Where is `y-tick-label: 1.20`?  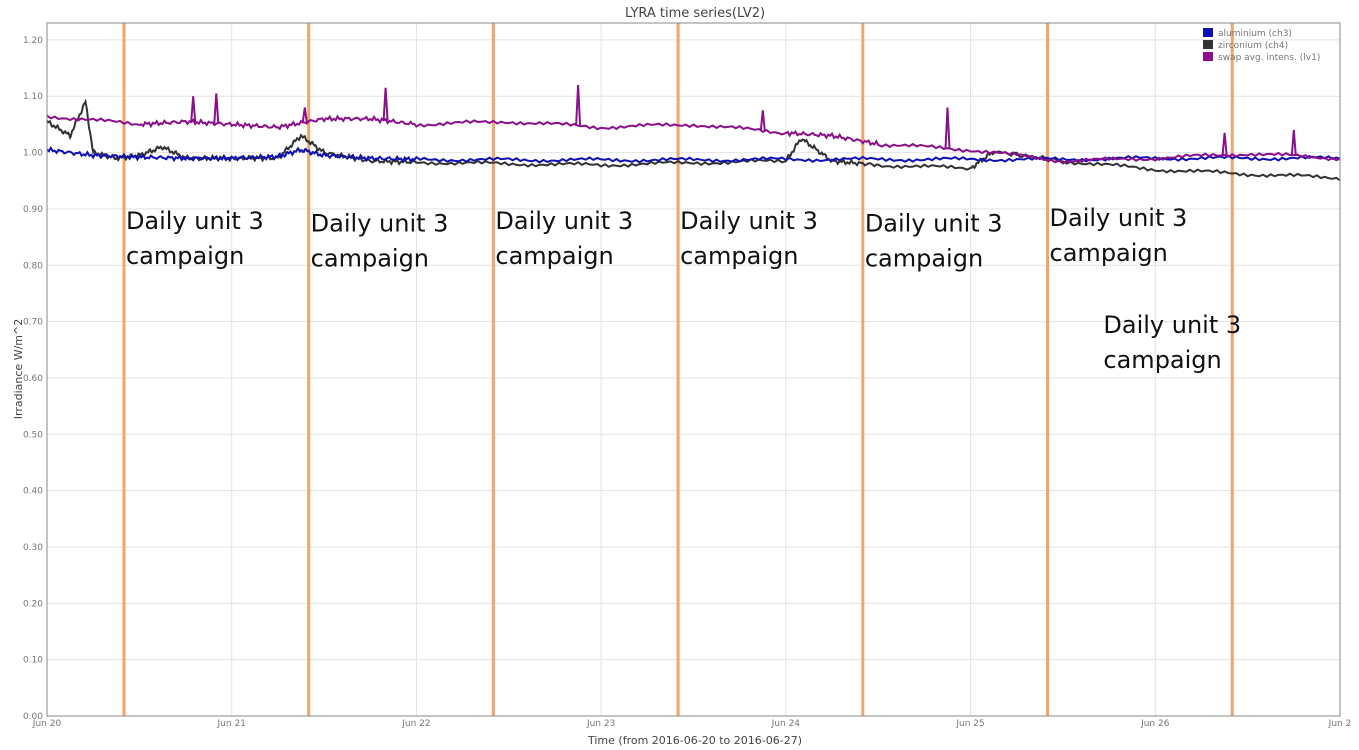
y-tick-label: 1.20 is located at coordinates (33, 41).